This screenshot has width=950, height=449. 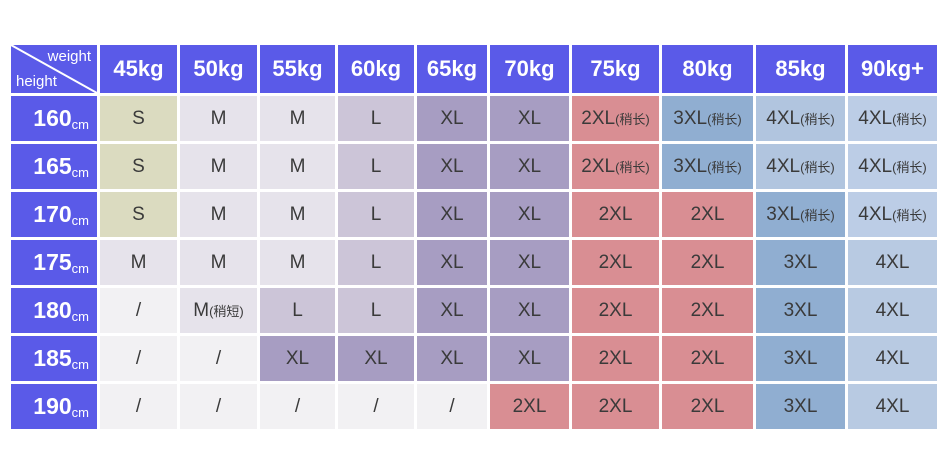 I want to click on height-value: 185, so click(x=52, y=358).